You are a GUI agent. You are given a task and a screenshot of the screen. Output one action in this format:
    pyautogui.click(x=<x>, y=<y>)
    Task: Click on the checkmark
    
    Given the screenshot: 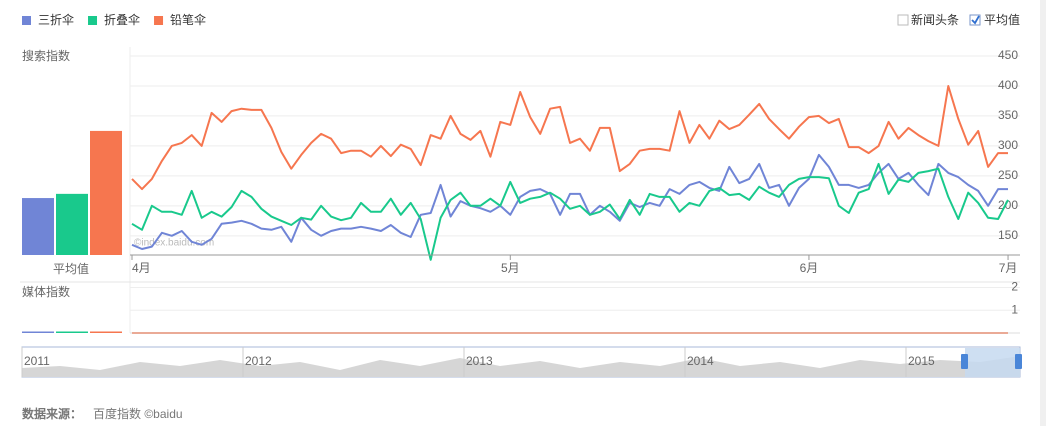 What is the action you would take?
    pyautogui.click(x=975, y=20)
    